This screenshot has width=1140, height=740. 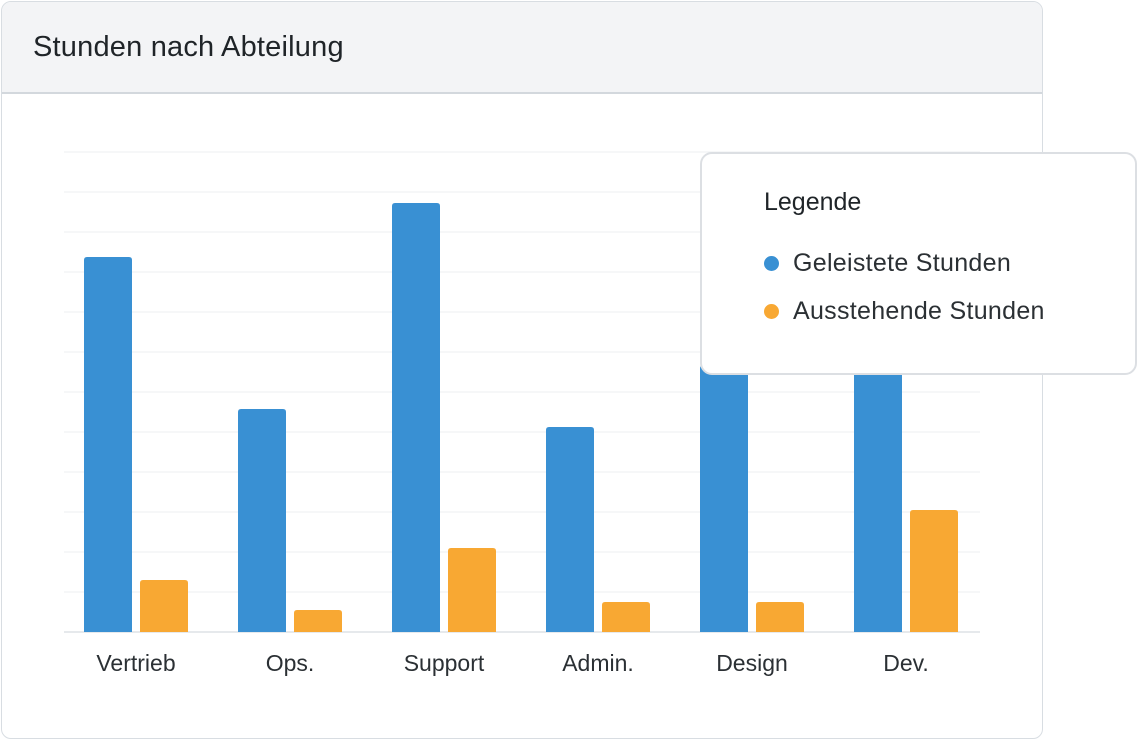 What do you see at coordinates (902, 262) in the screenshot?
I see `legend-label-geleistete-stunden: Geleistete Stunden` at bounding box center [902, 262].